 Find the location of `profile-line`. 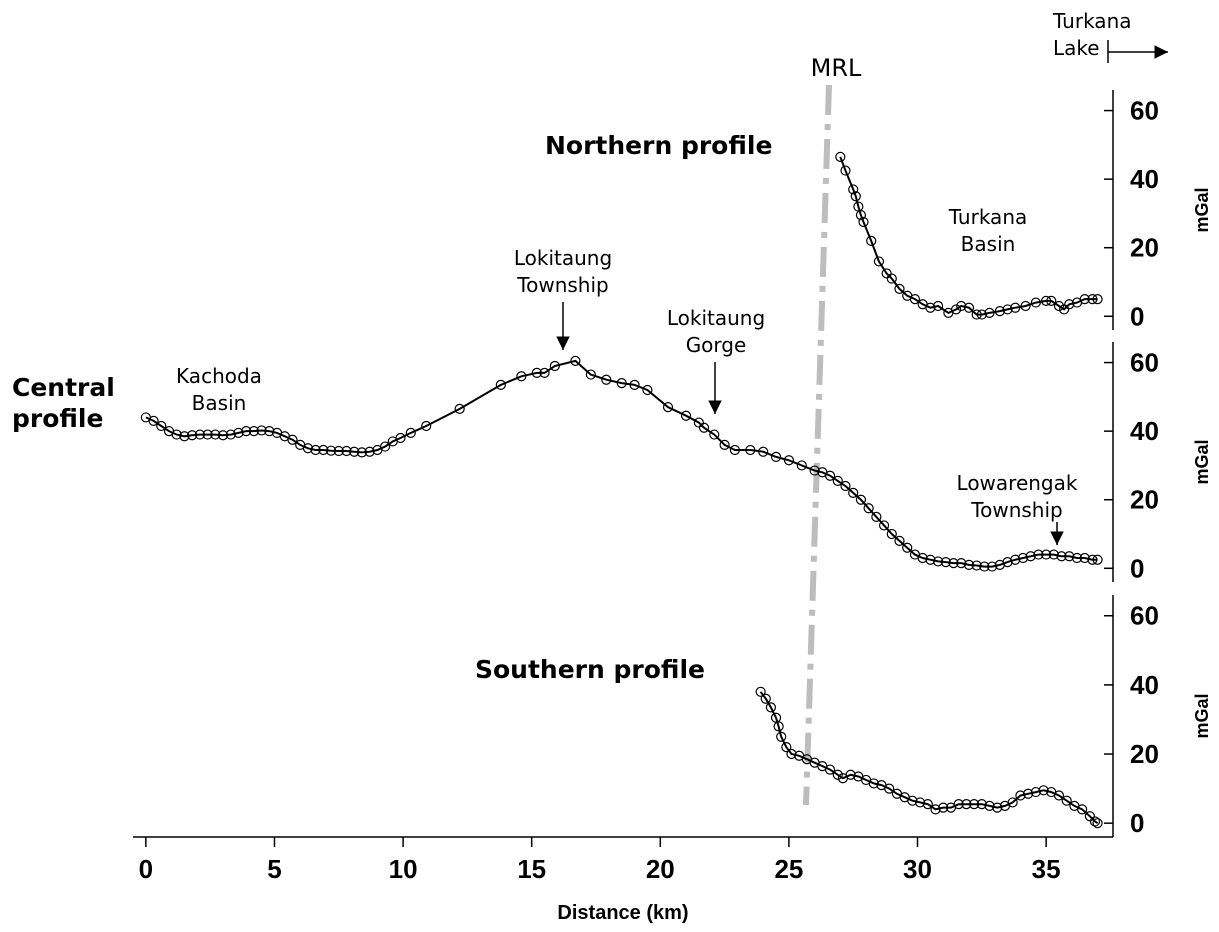

profile-line is located at coordinates (929, 758).